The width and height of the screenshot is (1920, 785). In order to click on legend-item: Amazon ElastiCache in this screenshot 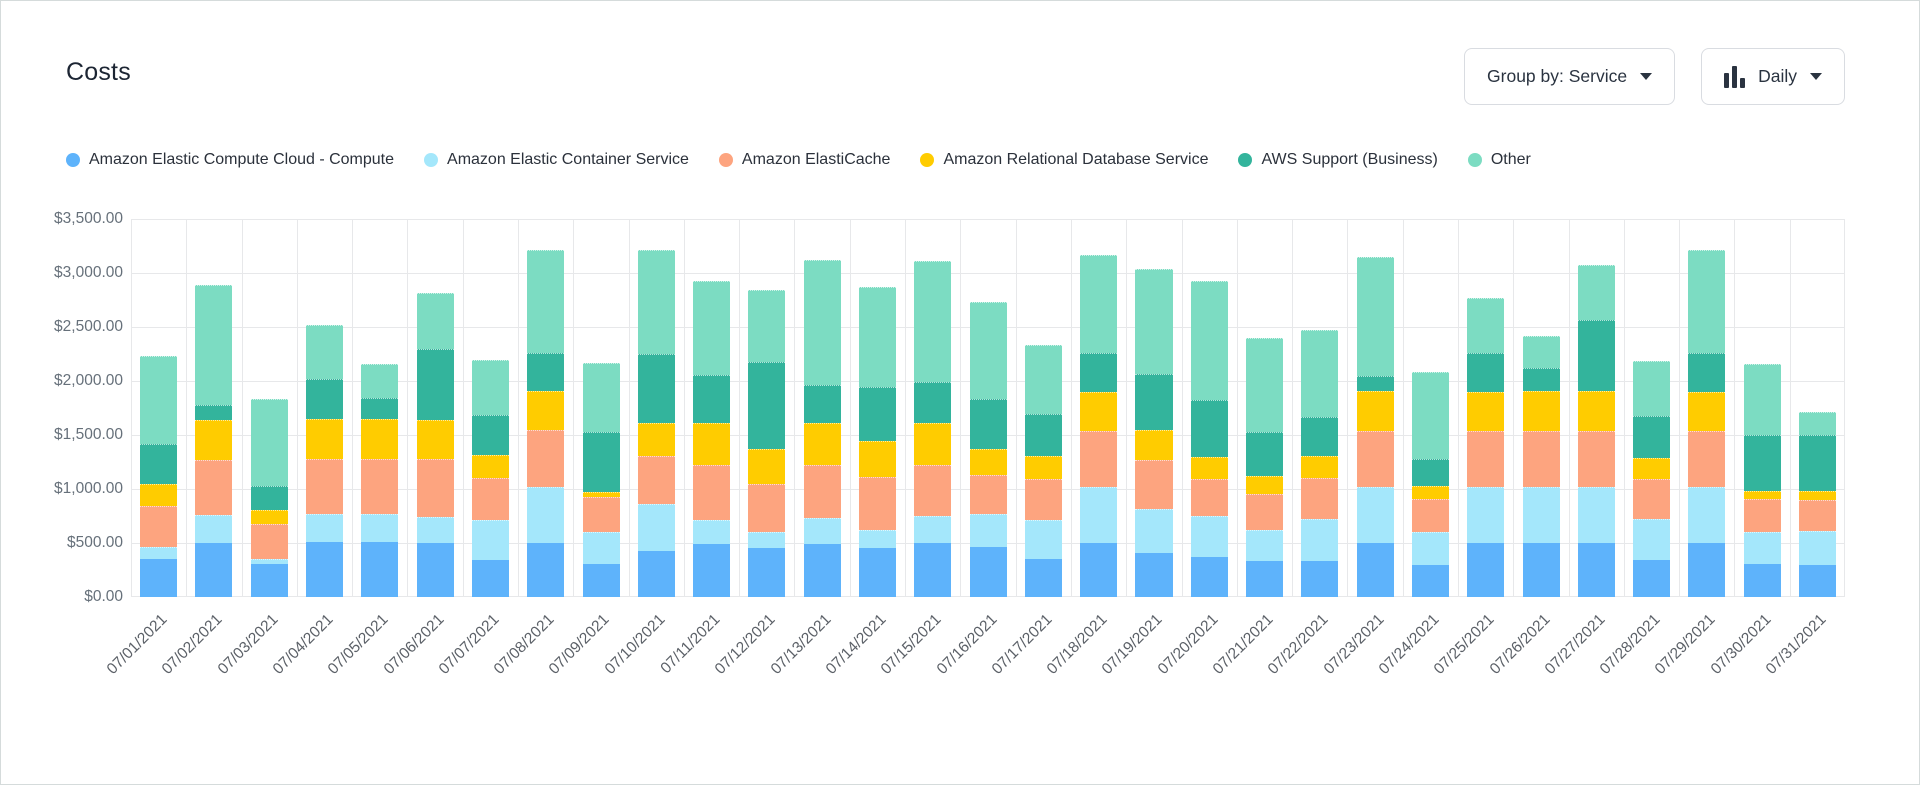, I will do `click(804, 160)`.